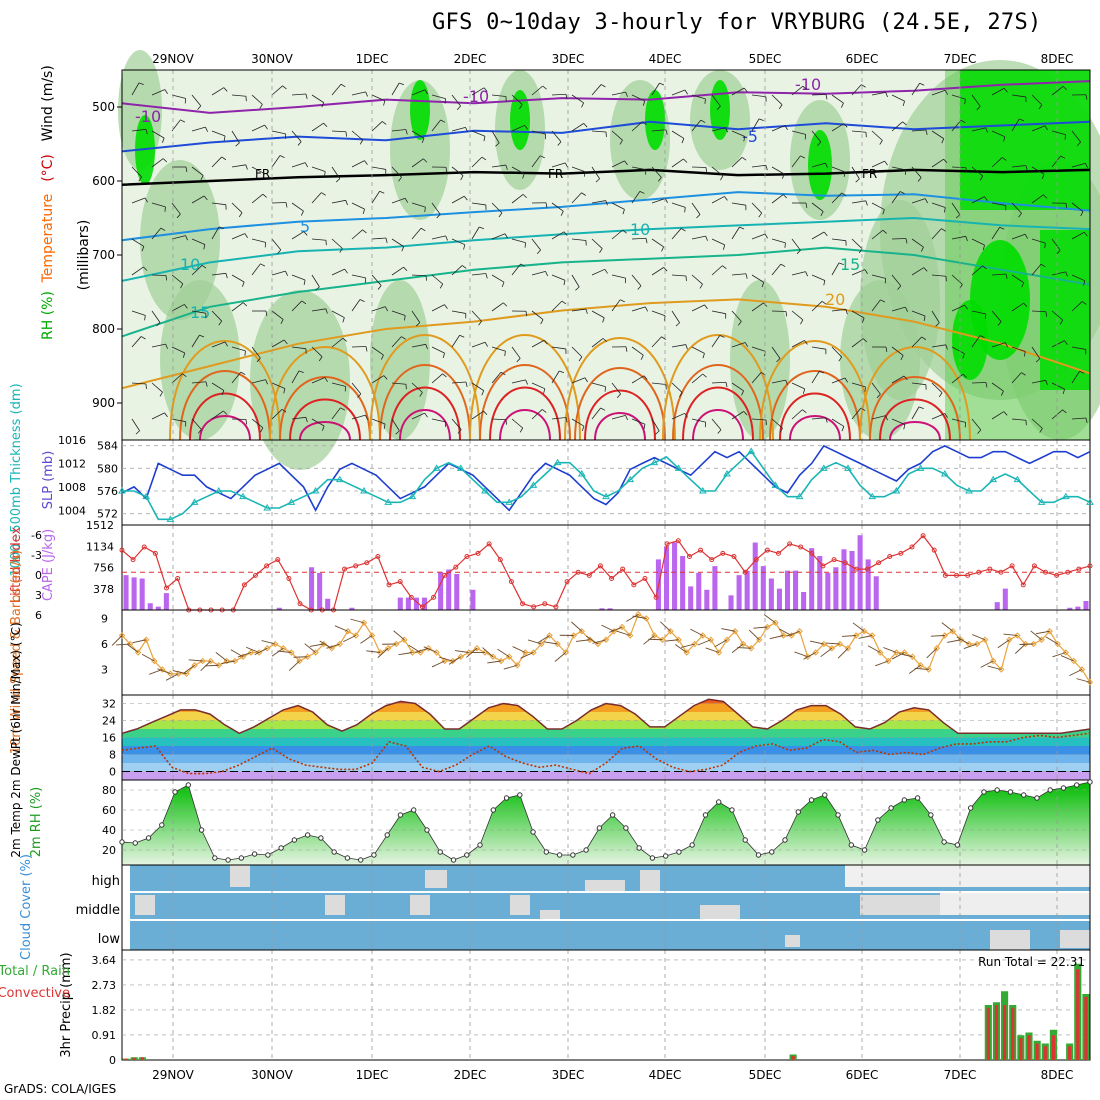  What do you see at coordinates (104, 1035) in the screenshot?
I see `tick-label: 0.91` at bounding box center [104, 1035].